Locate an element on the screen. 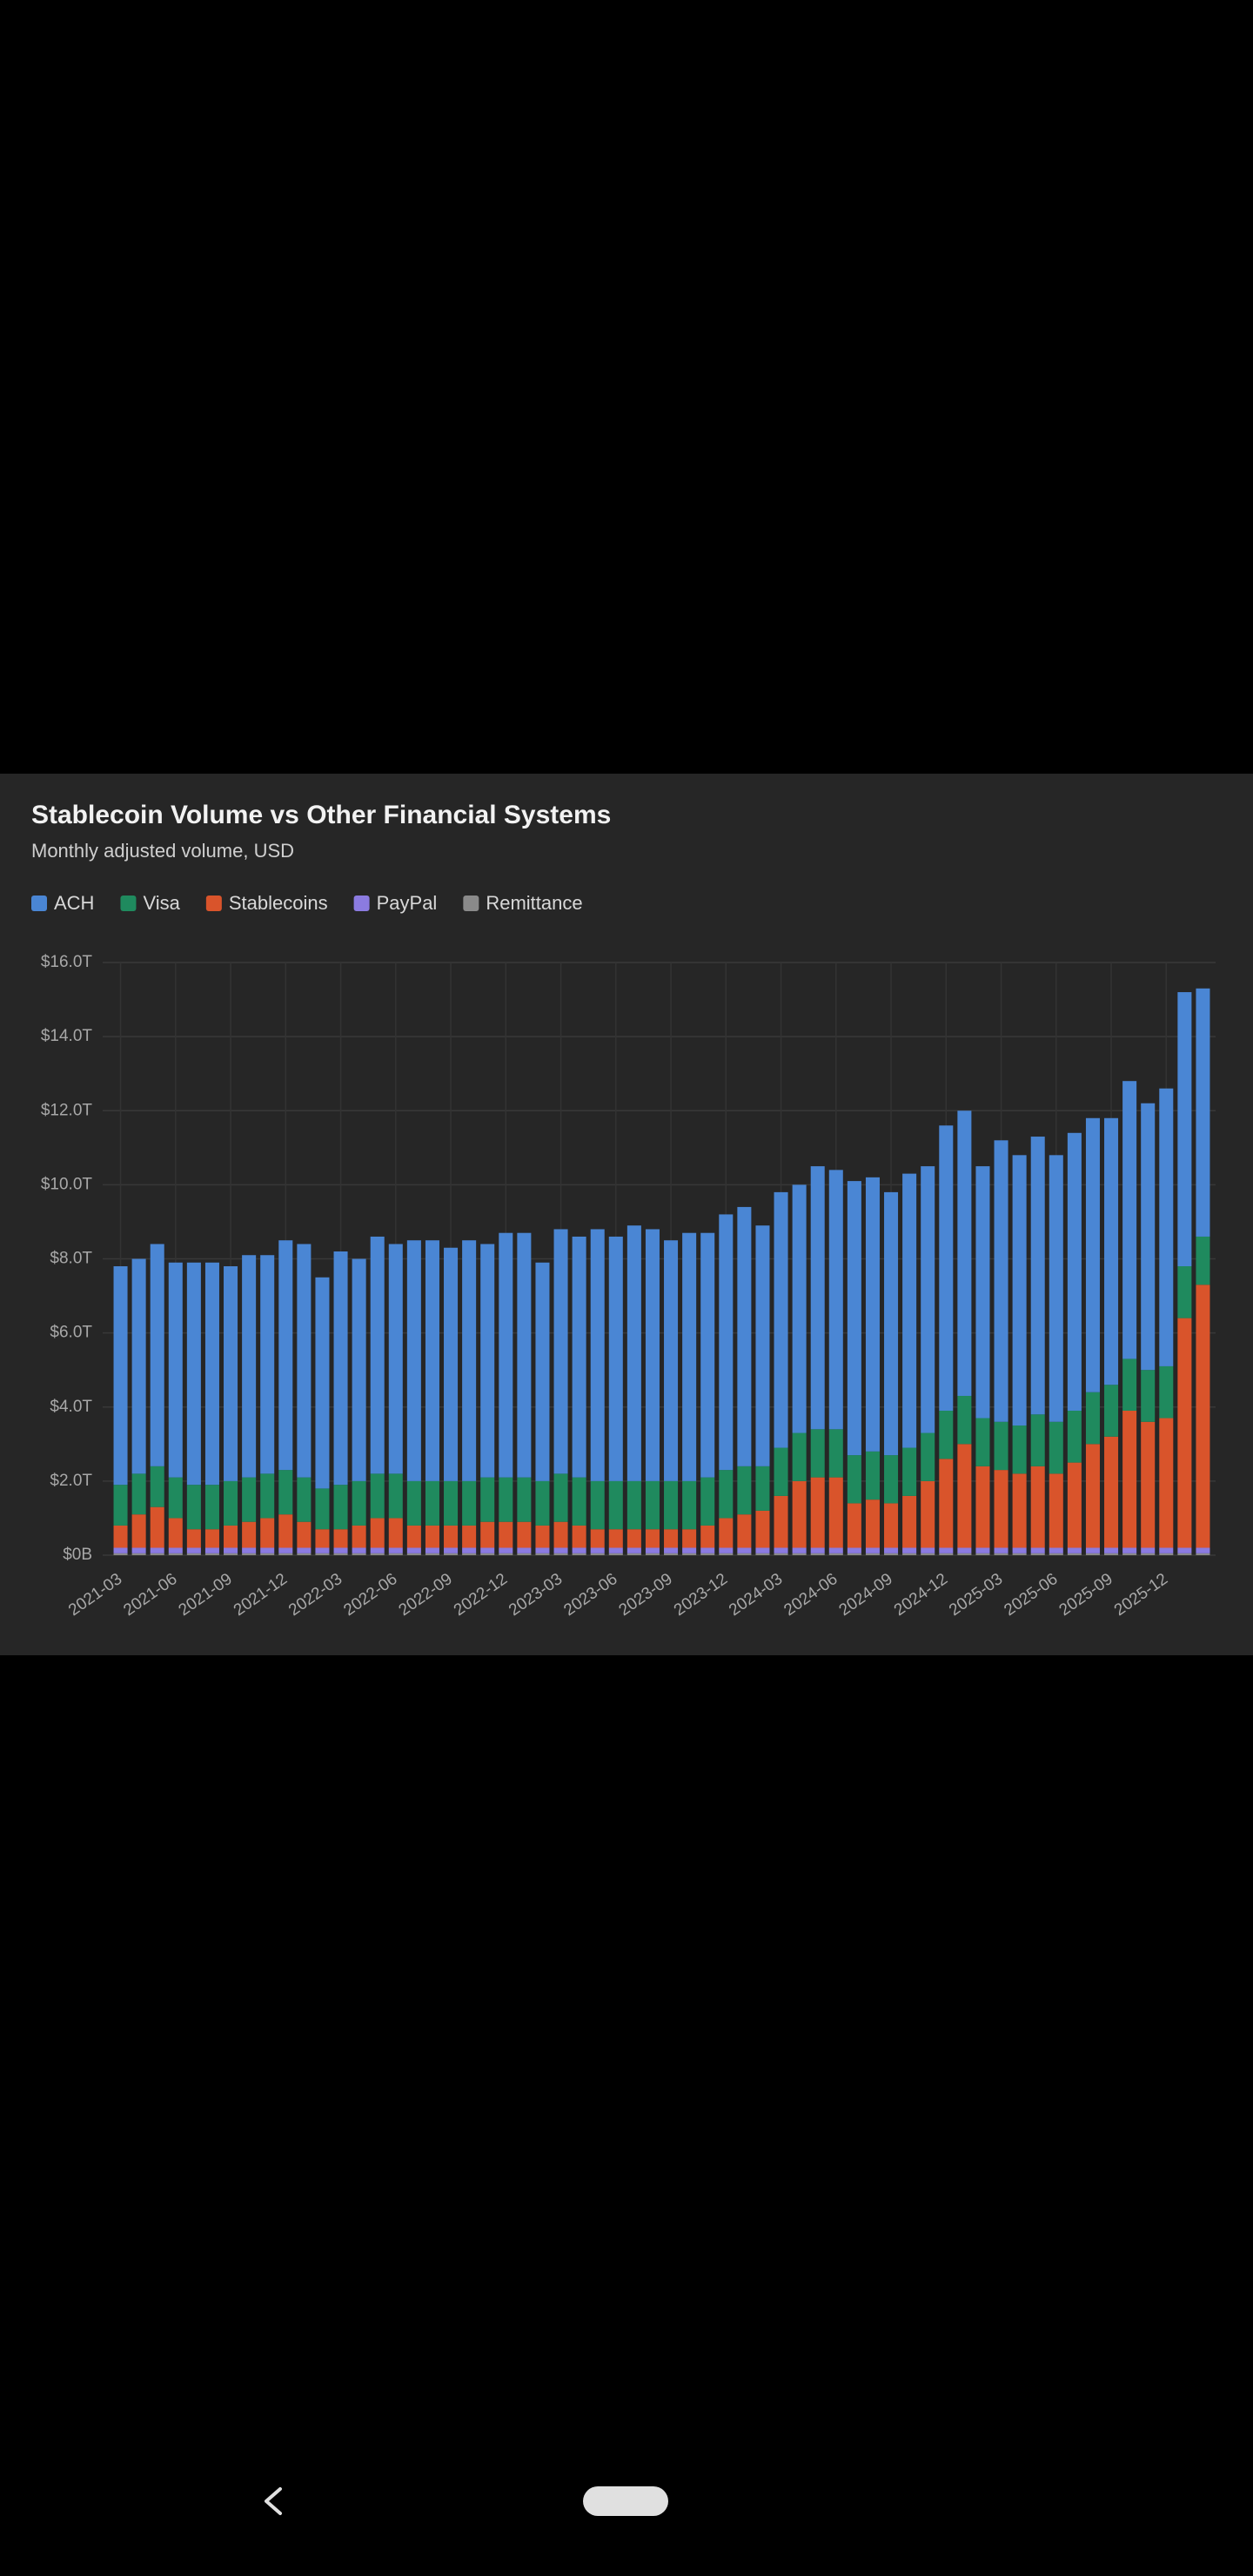 The image size is (1253, 2576). legend-label: Visa is located at coordinates (161, 903).